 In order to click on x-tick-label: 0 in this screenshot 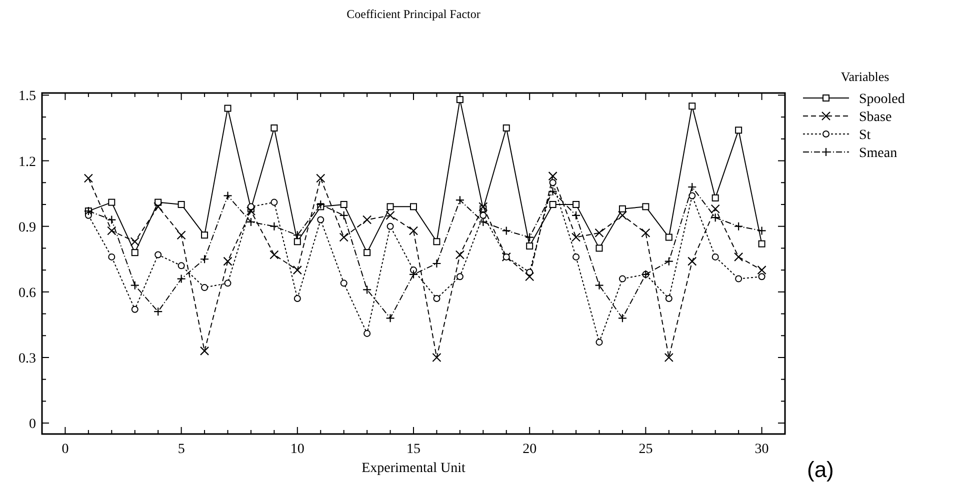, I will do `click(65, 449)`.